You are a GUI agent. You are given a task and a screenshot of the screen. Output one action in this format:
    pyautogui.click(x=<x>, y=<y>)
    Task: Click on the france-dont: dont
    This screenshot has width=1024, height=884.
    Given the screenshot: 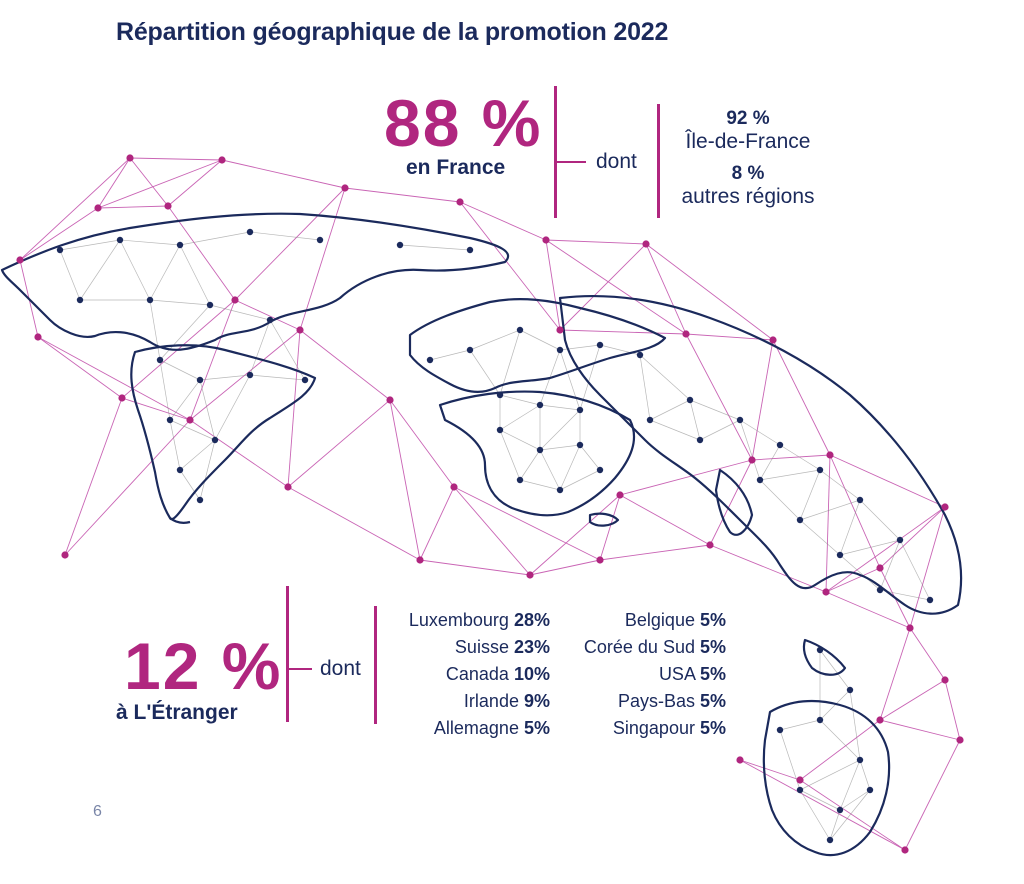 What is the action you would take?
    pyautogui.click(x=616, y=161)
    